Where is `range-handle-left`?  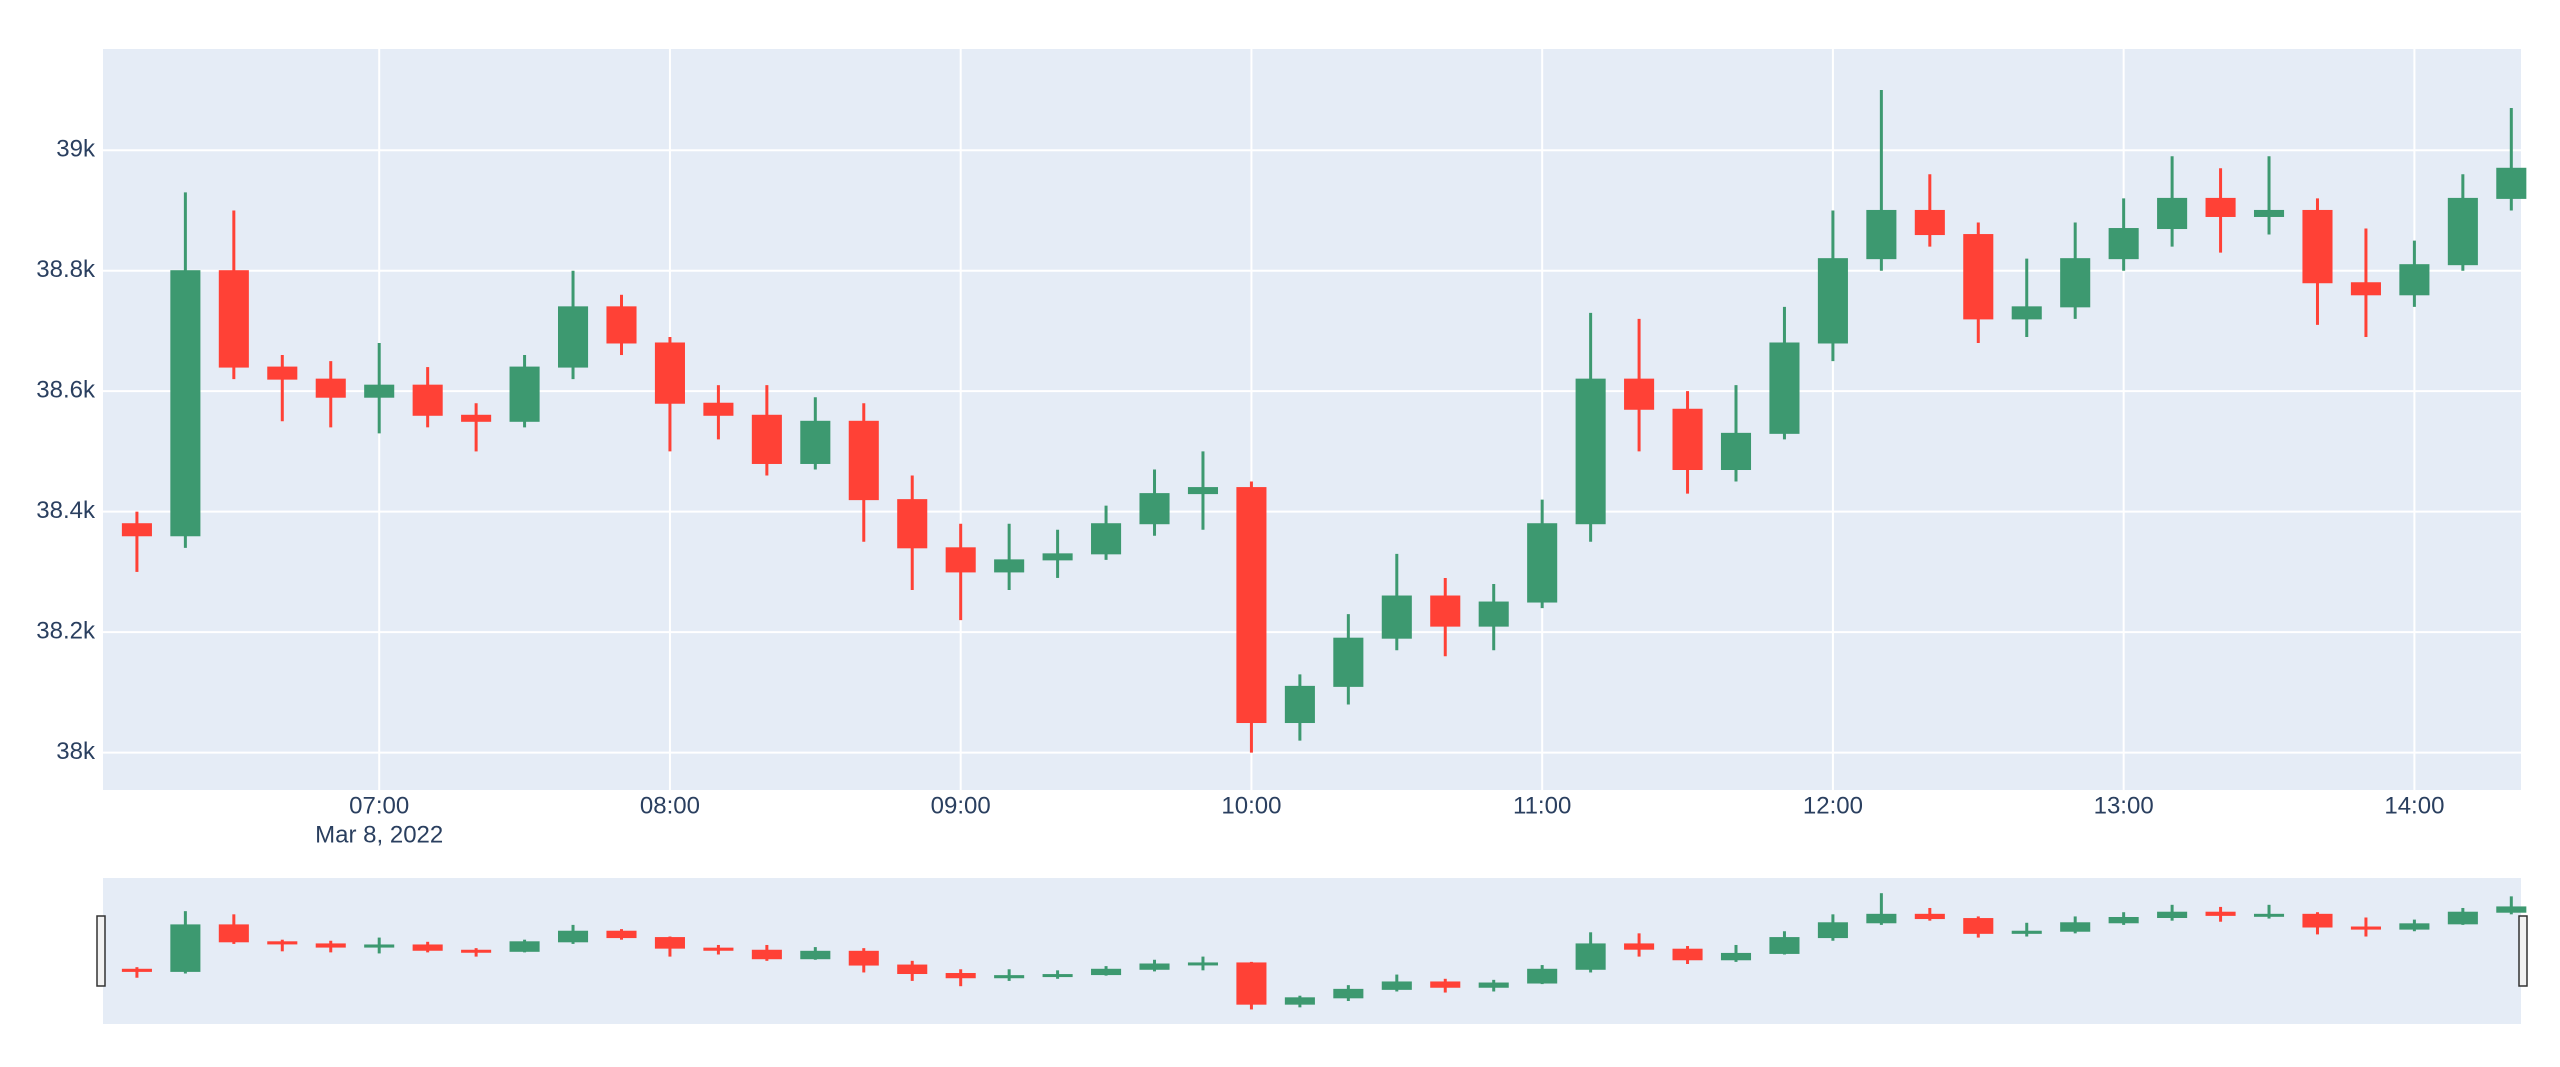 range-handle-left is located at coordinates (101, 951).